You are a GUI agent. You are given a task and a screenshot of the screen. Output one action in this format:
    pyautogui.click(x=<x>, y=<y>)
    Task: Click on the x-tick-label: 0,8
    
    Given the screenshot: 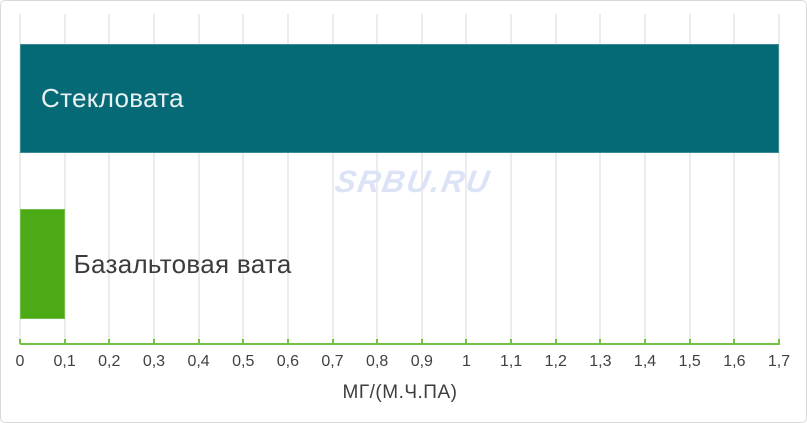 What is the action you would take?
    pyautogui.click(x=377, y=361)
    